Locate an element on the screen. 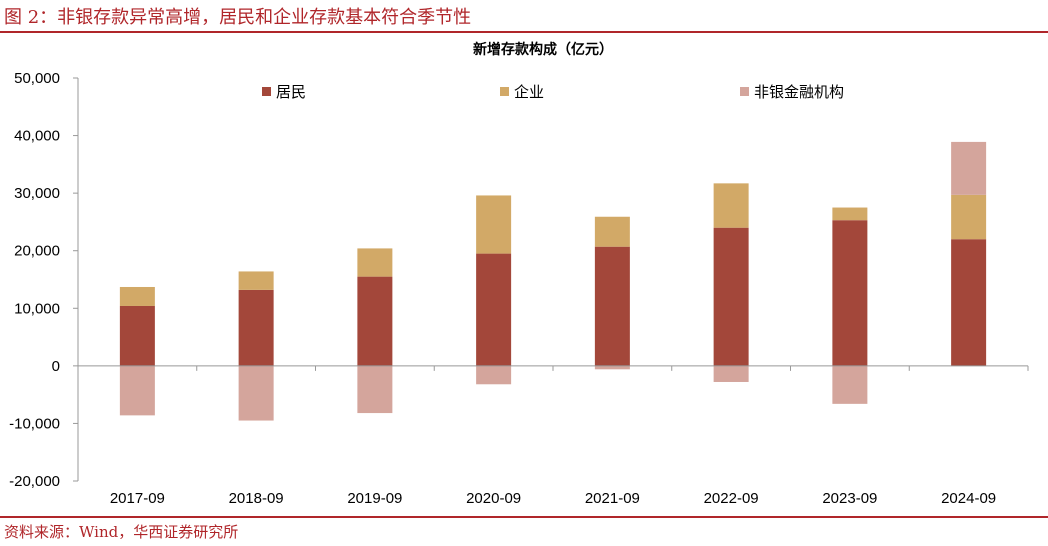  legend-label-series-3: 非银金融机构 is located at coordinates (799, 92).